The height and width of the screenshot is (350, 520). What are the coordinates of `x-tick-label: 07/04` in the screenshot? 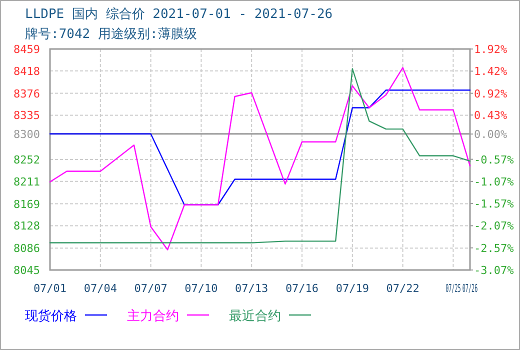 It's located at (101, 288).